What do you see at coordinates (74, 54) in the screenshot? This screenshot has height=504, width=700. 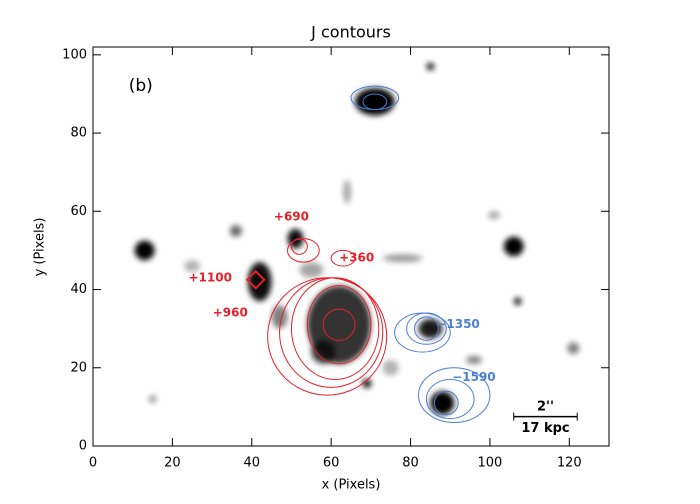 I see `y-tick-label: 100` at bounding box center [74, 54].